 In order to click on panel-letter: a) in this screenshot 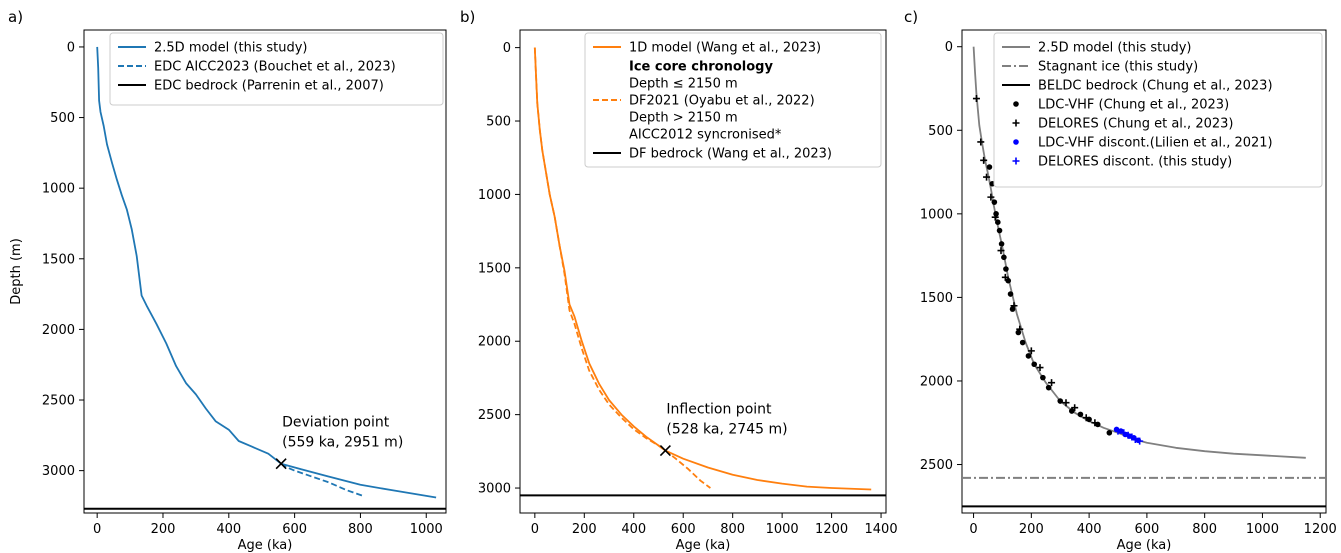, I will do `click(15, 17)`.